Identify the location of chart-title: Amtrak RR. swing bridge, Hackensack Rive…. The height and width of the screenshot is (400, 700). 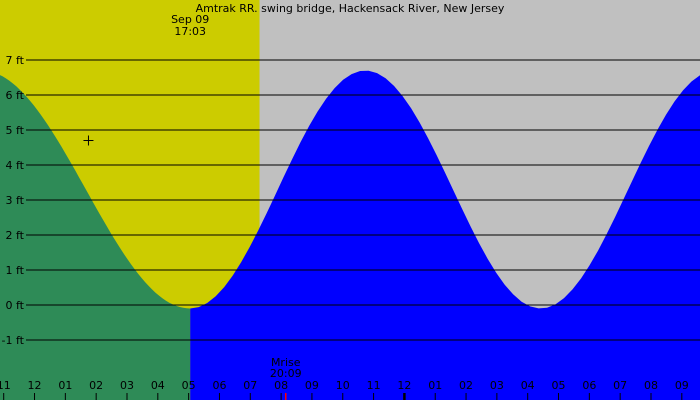
(350, 8).